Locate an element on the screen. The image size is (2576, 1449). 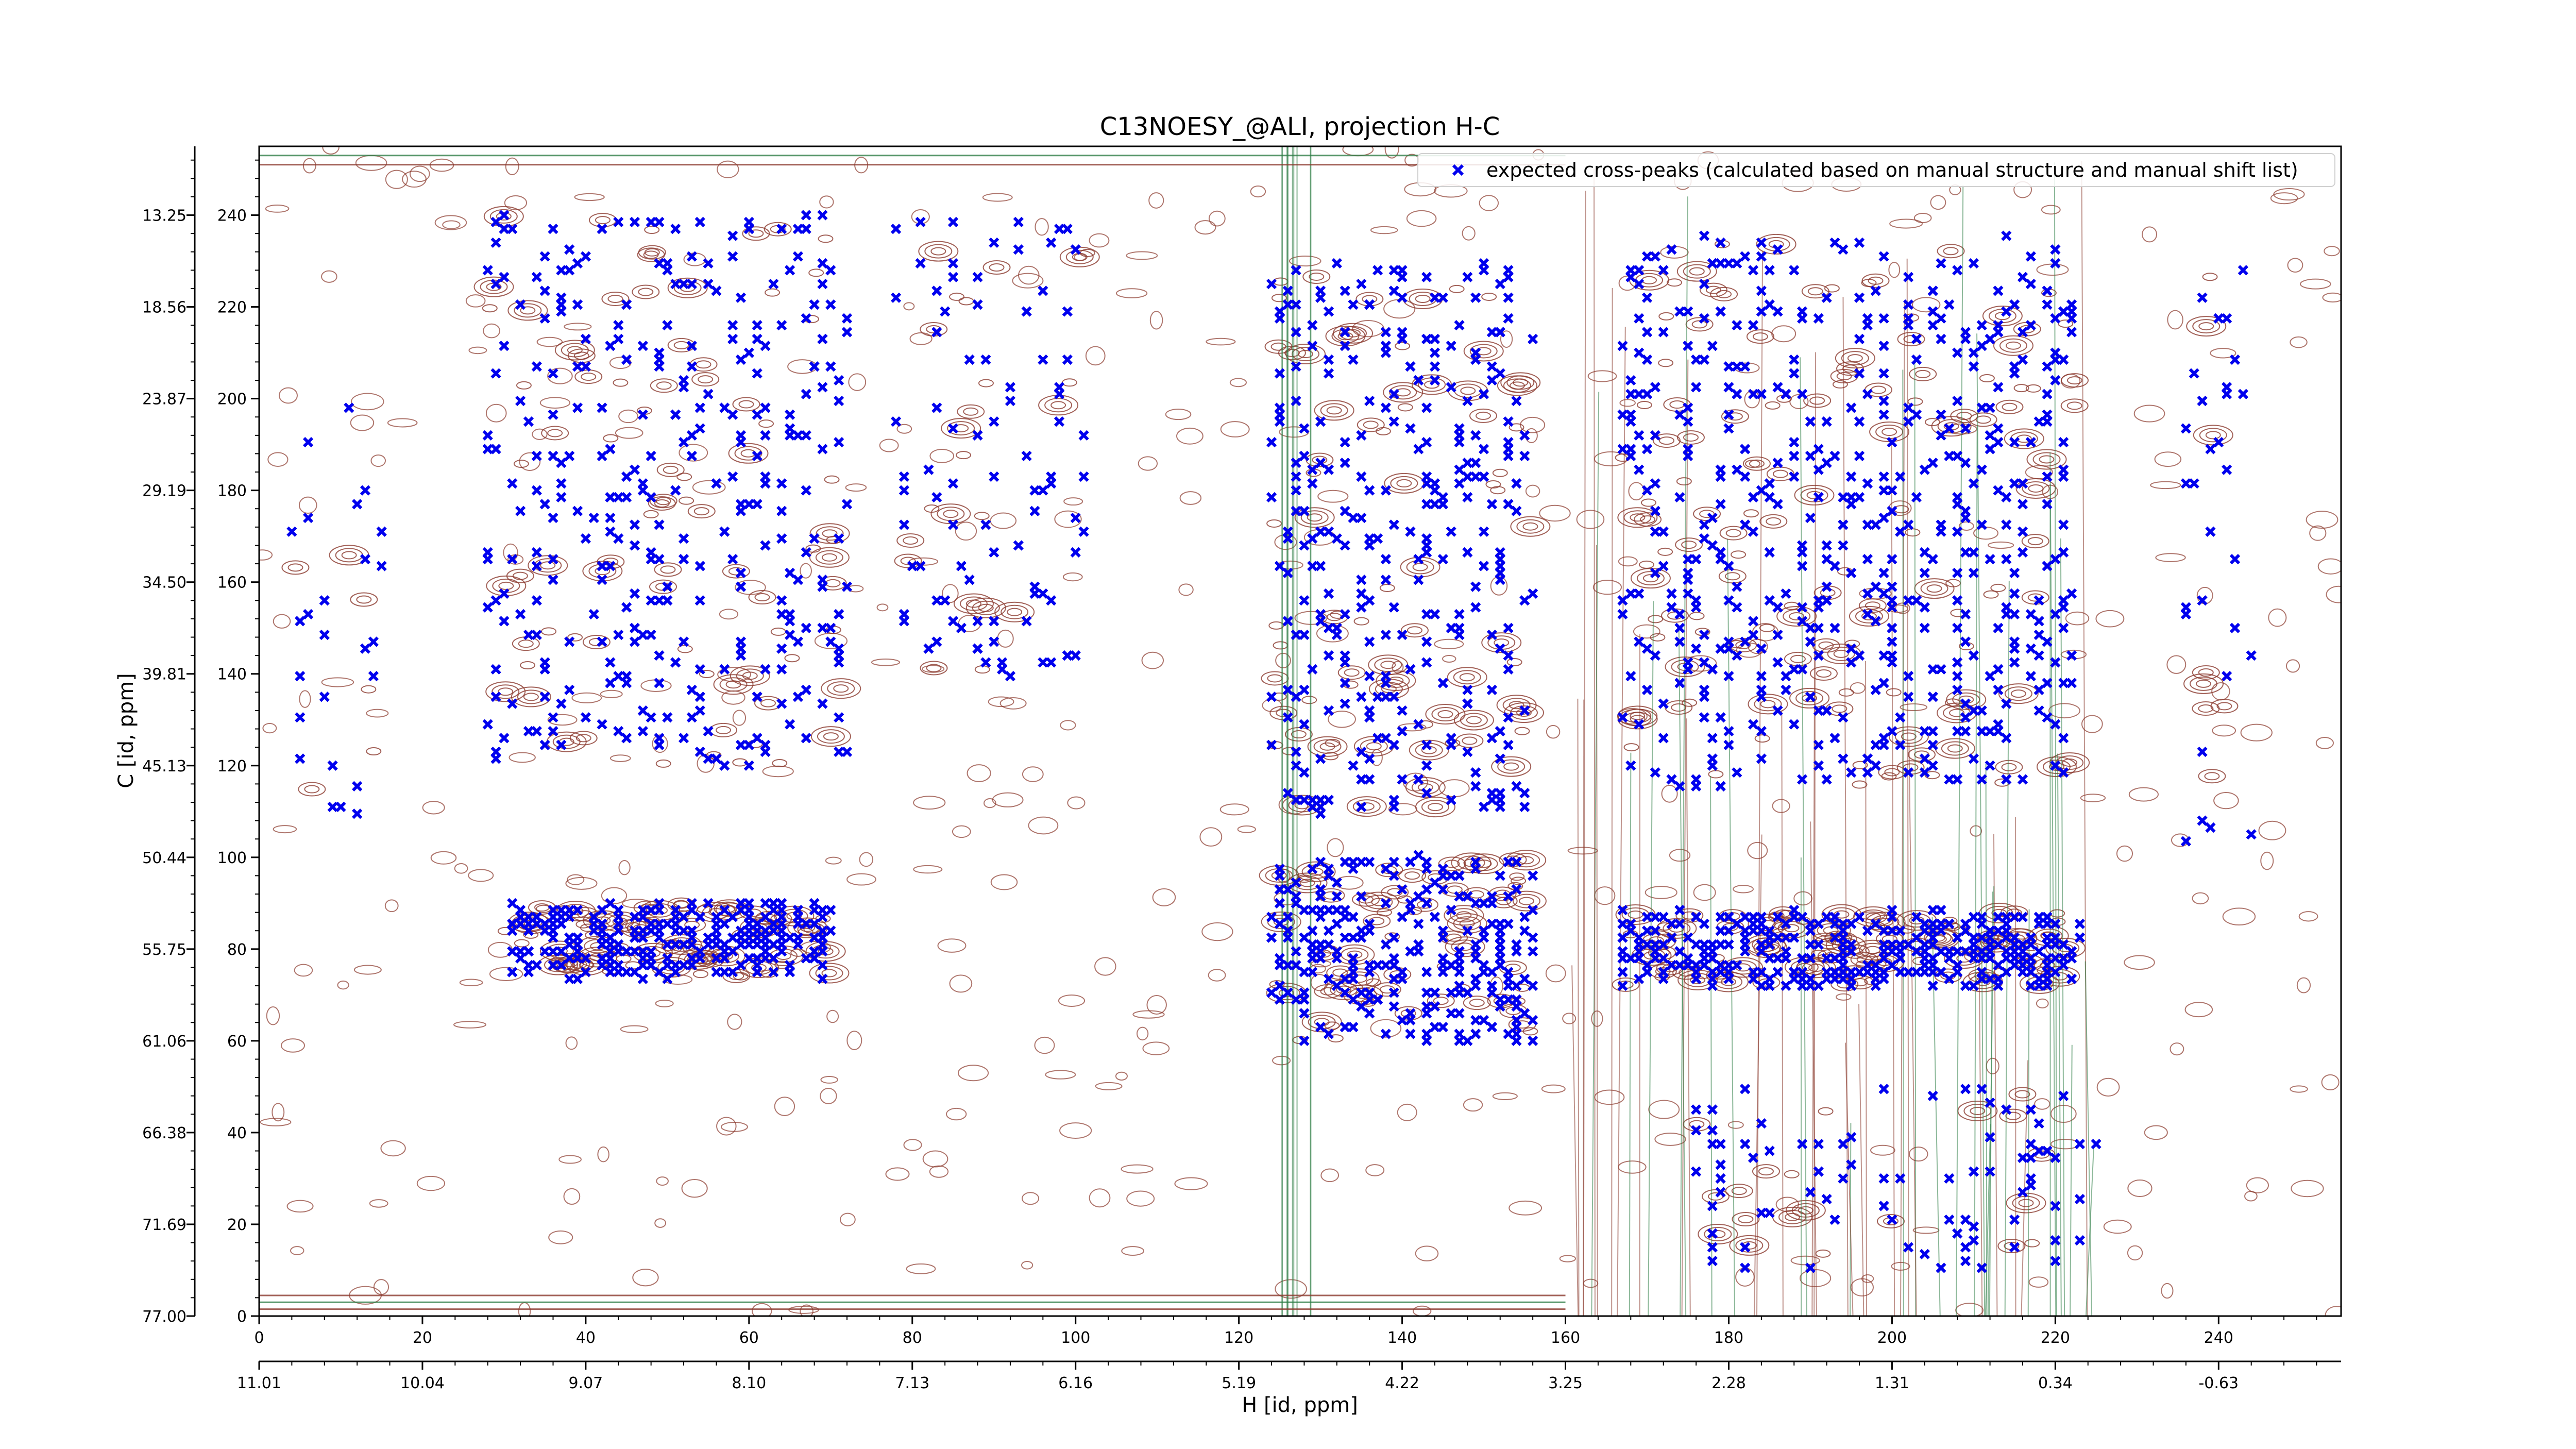
x-axis-index: 0 20 40 60 80 100 120 140 160 180 200 220 240 is located at coordinates (1285, 1331).